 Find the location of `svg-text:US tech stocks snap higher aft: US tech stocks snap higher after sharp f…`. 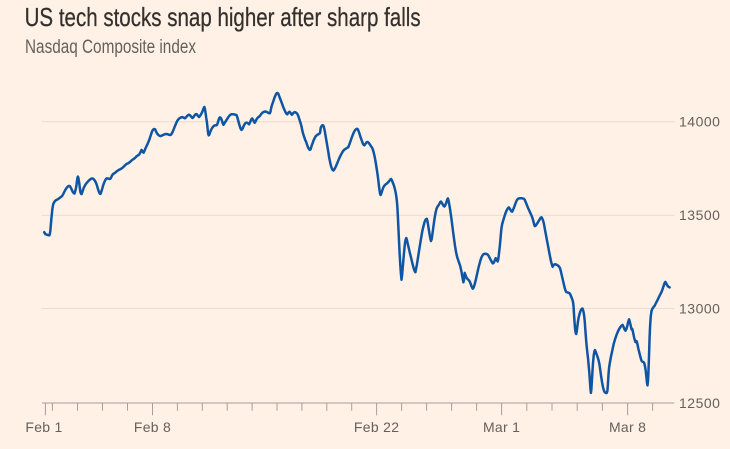

svg-text:US tech stocks snap higher aft: US tech stocks snap higher after sharp f… is located at coordinates (223, 17).